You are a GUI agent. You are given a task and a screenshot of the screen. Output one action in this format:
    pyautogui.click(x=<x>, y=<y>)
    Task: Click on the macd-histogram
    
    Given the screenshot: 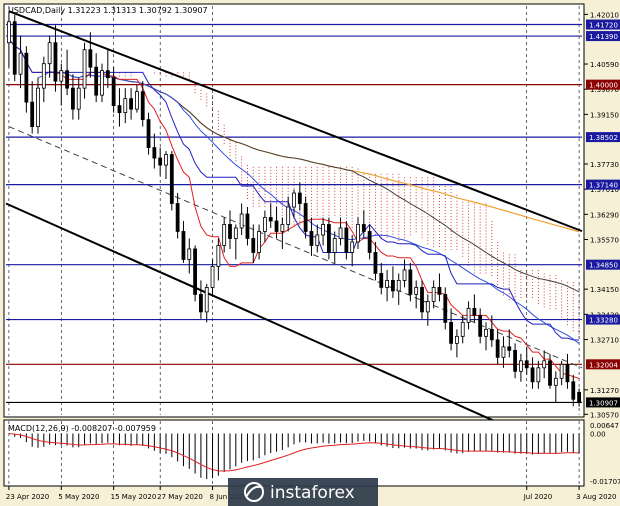 What is the action you would take?
    pyautogui.click(x=294, y=453)
    